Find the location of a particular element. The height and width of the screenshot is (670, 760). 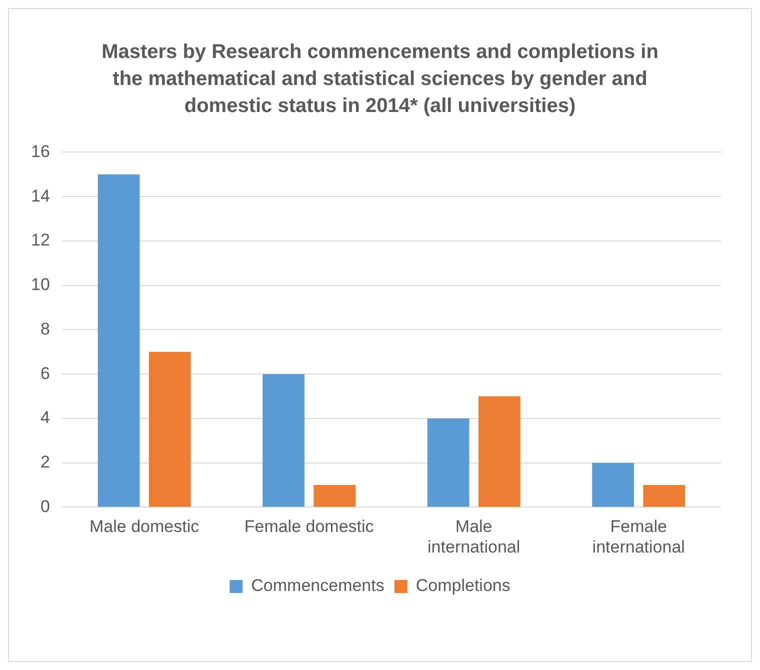

y-tick-label: 16 is located at coordinates (40, 151).